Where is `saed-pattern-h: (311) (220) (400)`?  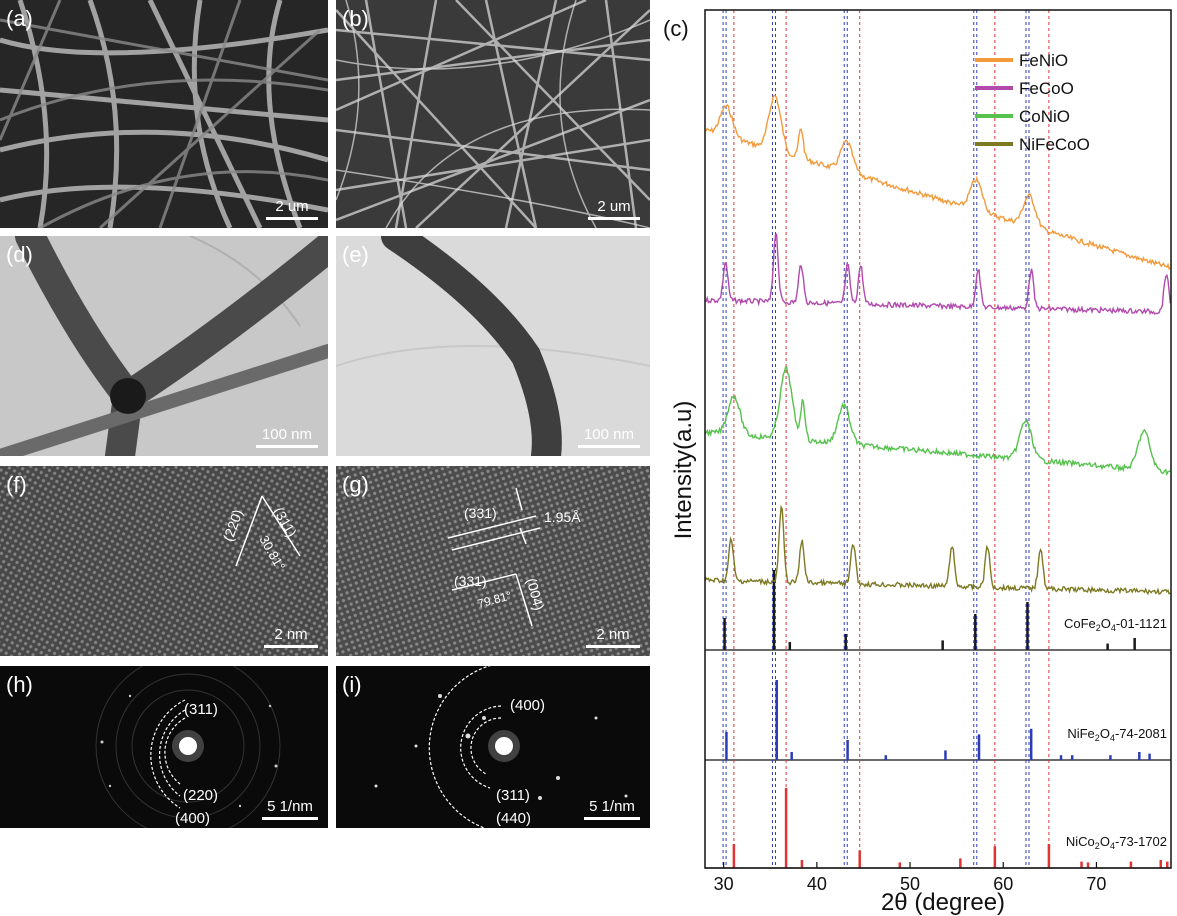
saed-pattern-h: (311) (220) (400) is located at coordinates (164, 747).